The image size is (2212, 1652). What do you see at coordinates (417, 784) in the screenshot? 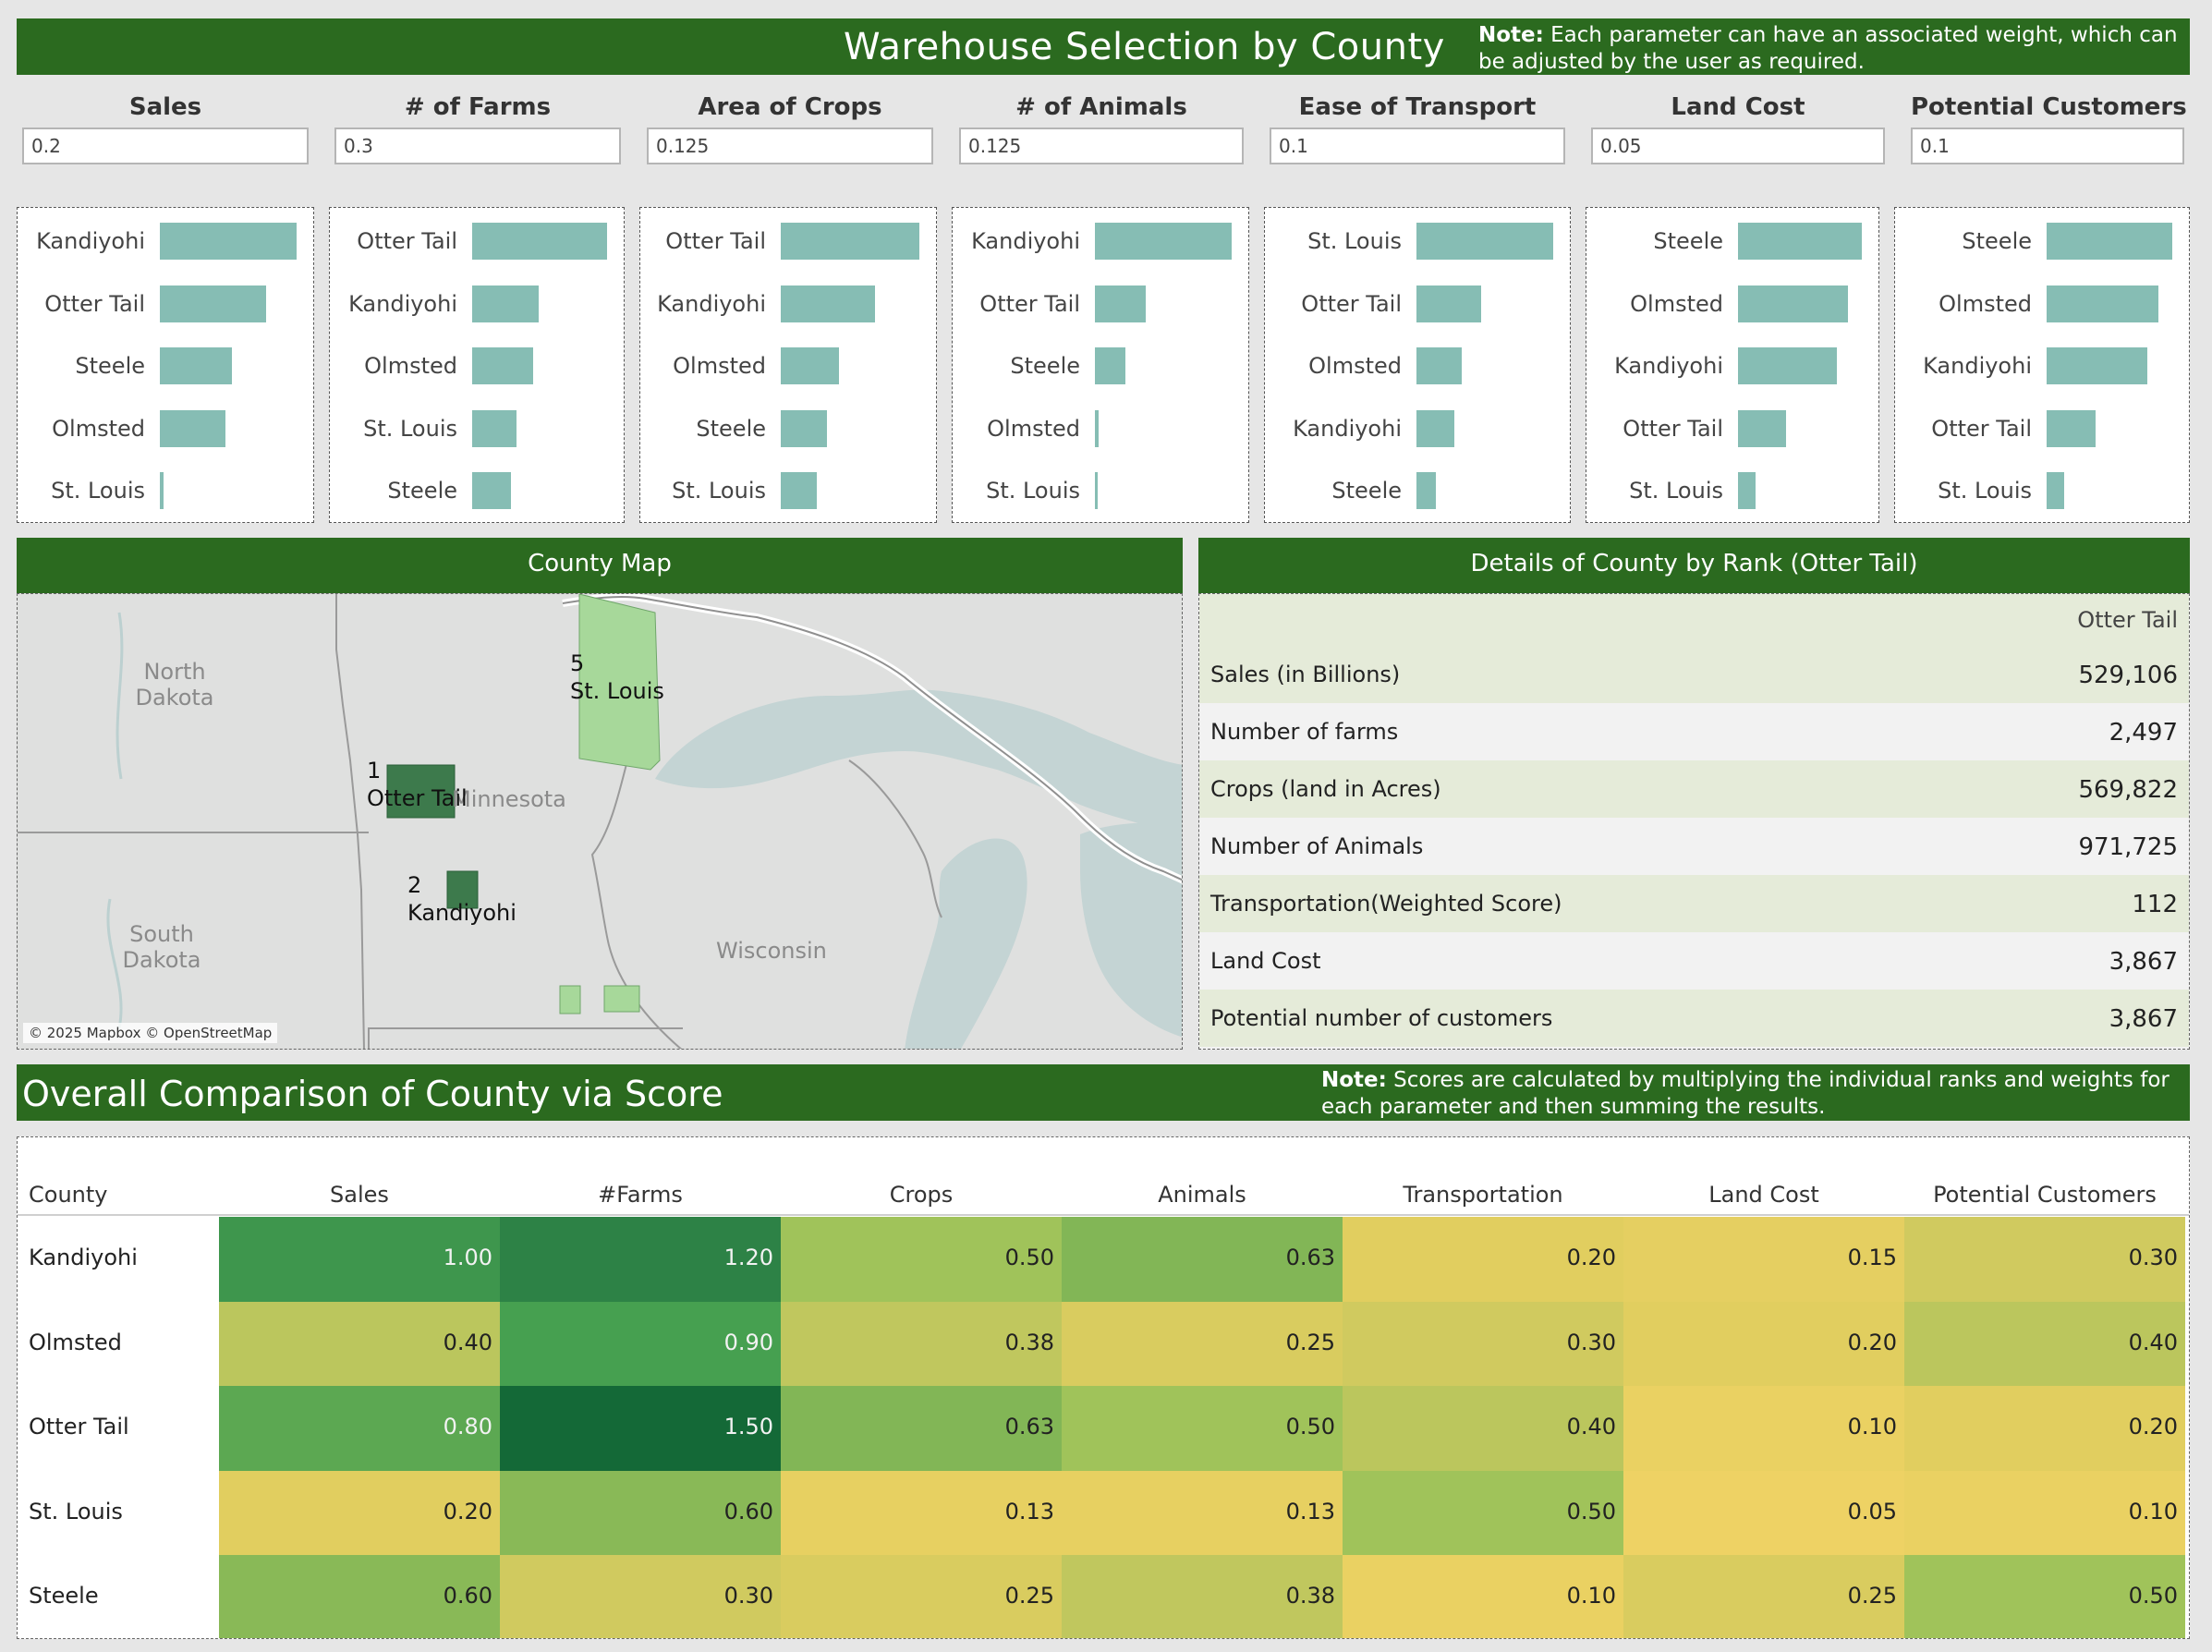
I see `map-pin-otter-tail: 1 Otter Tail` at bounding box center [417, 784].